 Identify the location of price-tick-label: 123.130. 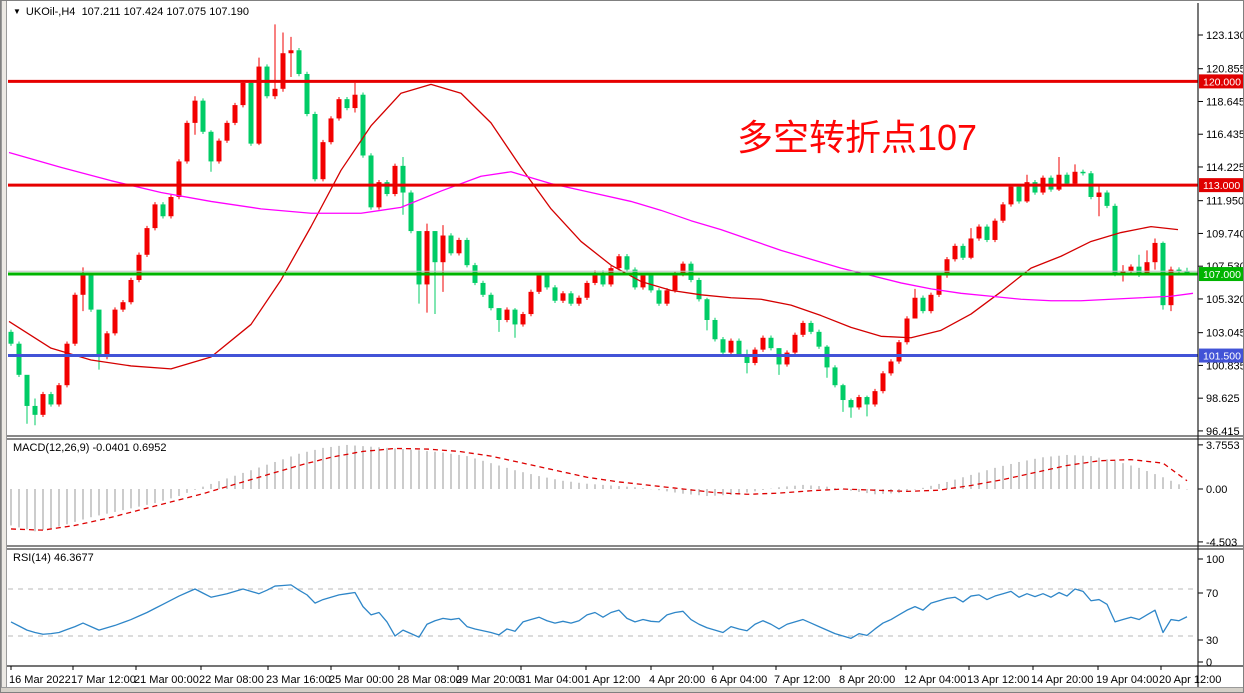
(1225, 36).